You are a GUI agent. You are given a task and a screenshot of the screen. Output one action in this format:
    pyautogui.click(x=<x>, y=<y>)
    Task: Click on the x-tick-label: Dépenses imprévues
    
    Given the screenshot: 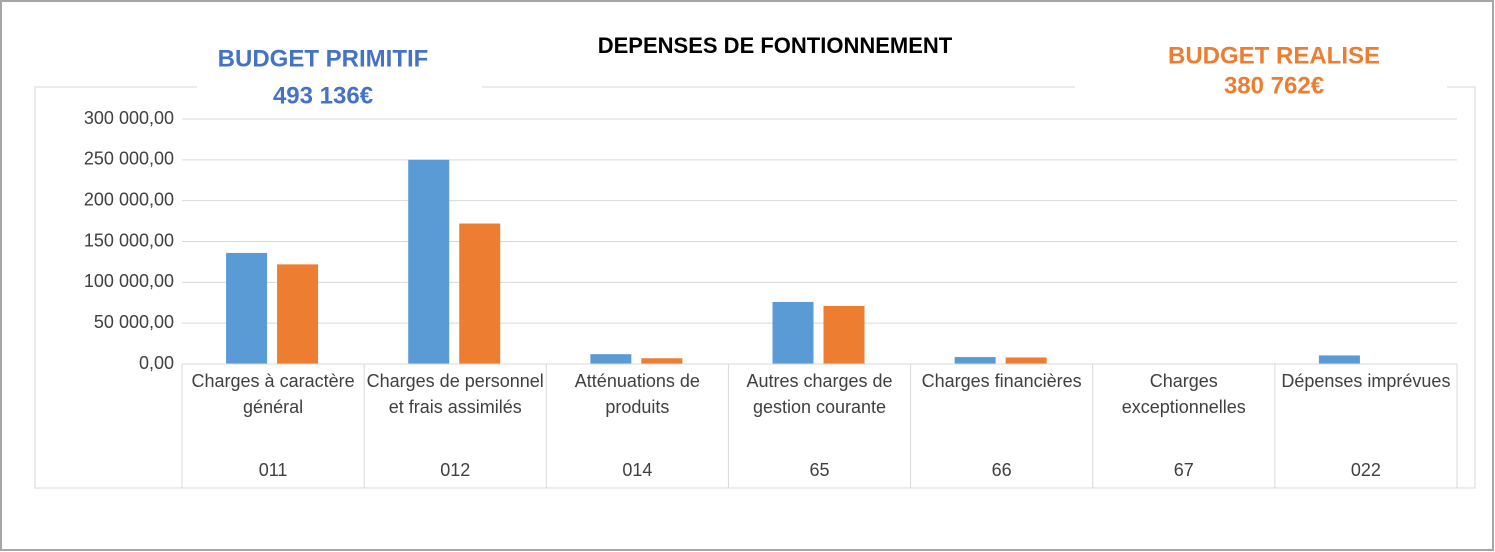 What is the action you would take?
    pyautogui.click(x=1366, y=381)
    